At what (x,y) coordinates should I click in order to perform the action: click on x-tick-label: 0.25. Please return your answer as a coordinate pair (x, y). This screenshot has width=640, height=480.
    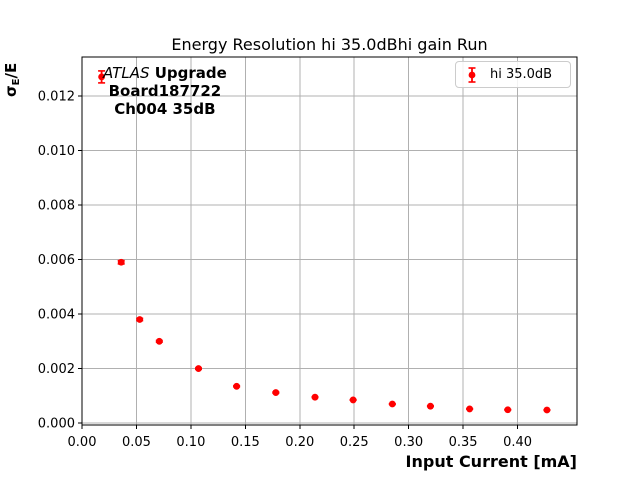
    Looking at the image, I should click on (354, 442).